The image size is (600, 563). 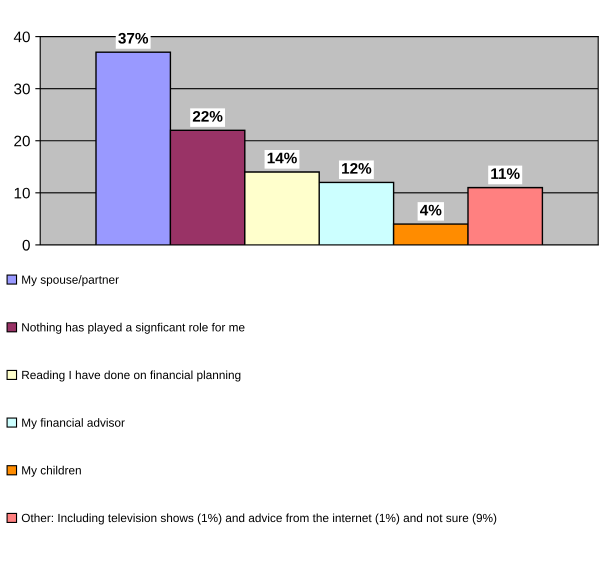 What do you see at coordinates (133, 328) in the screenshot?
I see `legend-label: Nothing has played a signficant role for me` at bounding box center [133, 328].